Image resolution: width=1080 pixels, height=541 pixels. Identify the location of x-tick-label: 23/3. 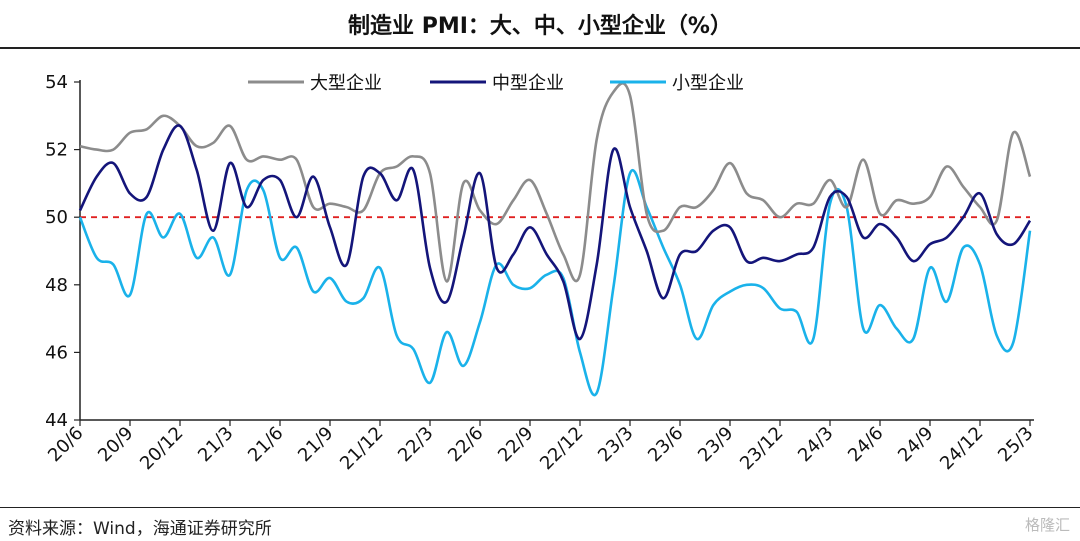
(615, 444).